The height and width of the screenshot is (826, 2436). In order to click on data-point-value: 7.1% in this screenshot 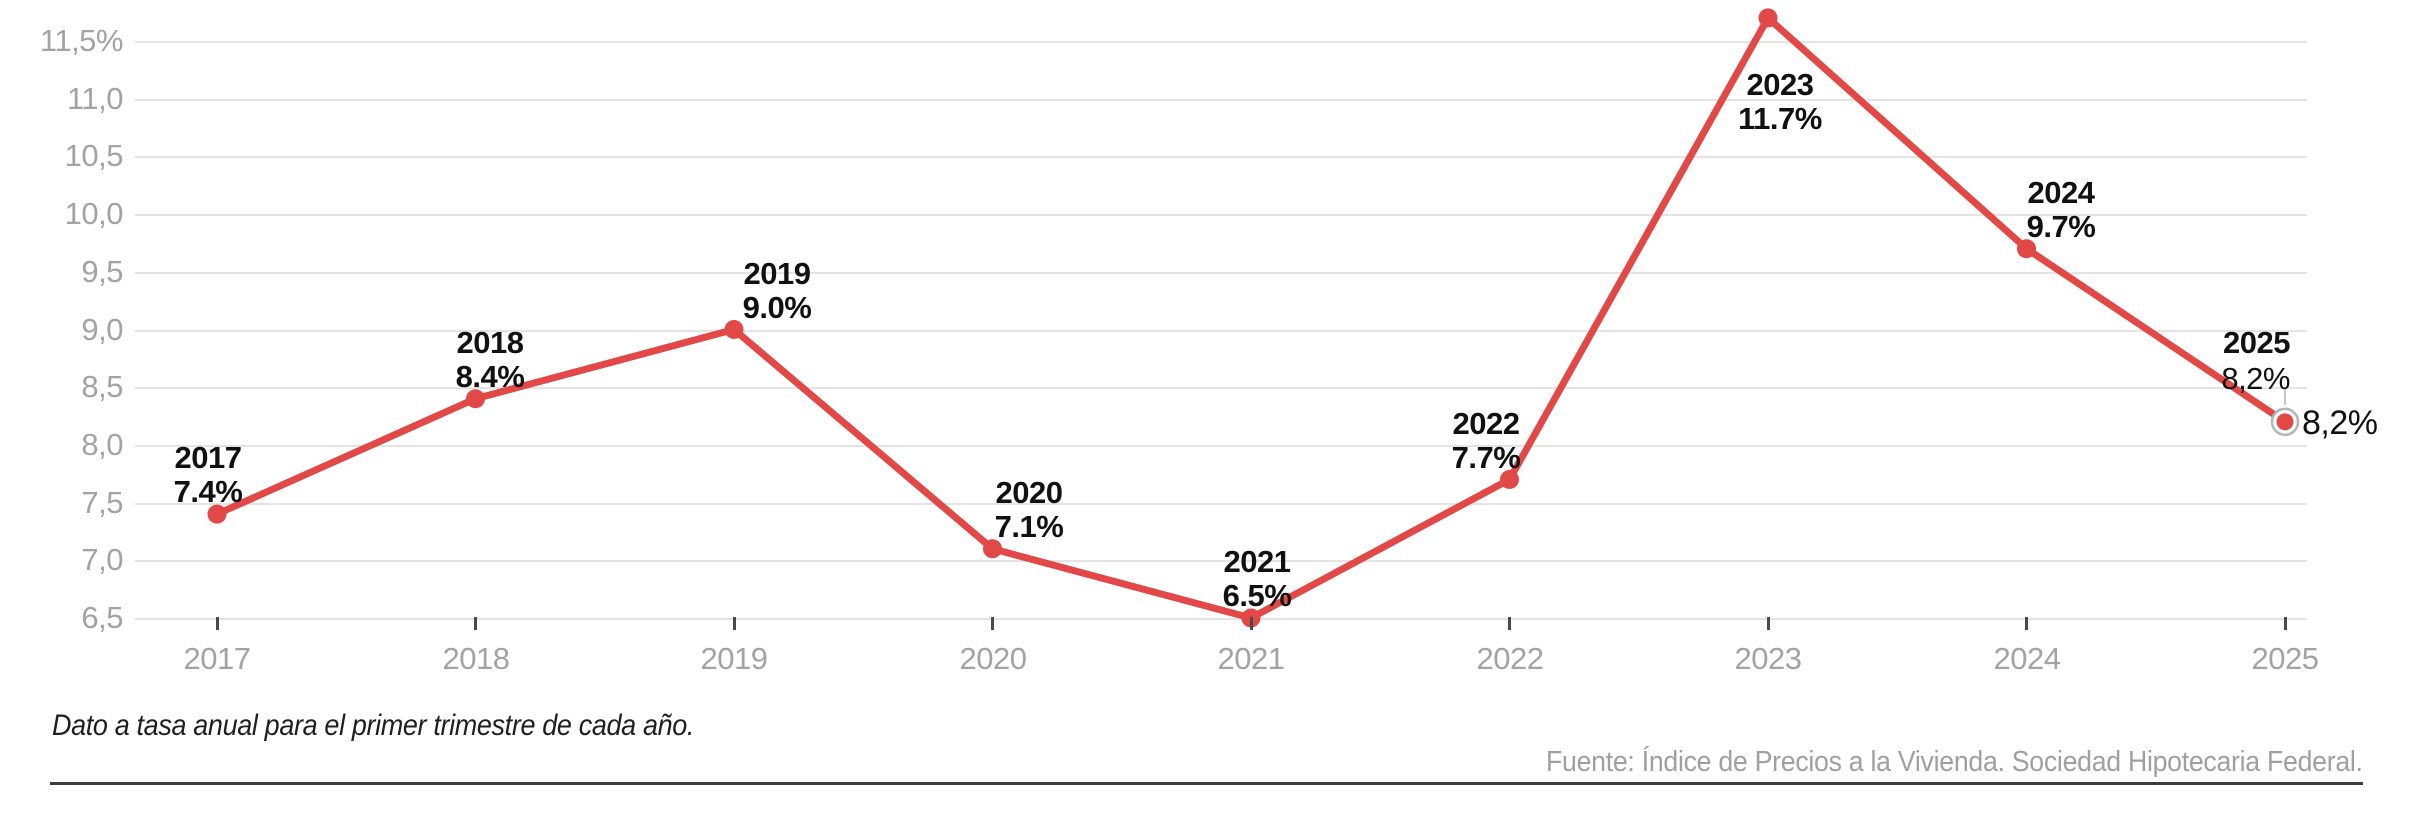, I will do `click(1029, 526)`.